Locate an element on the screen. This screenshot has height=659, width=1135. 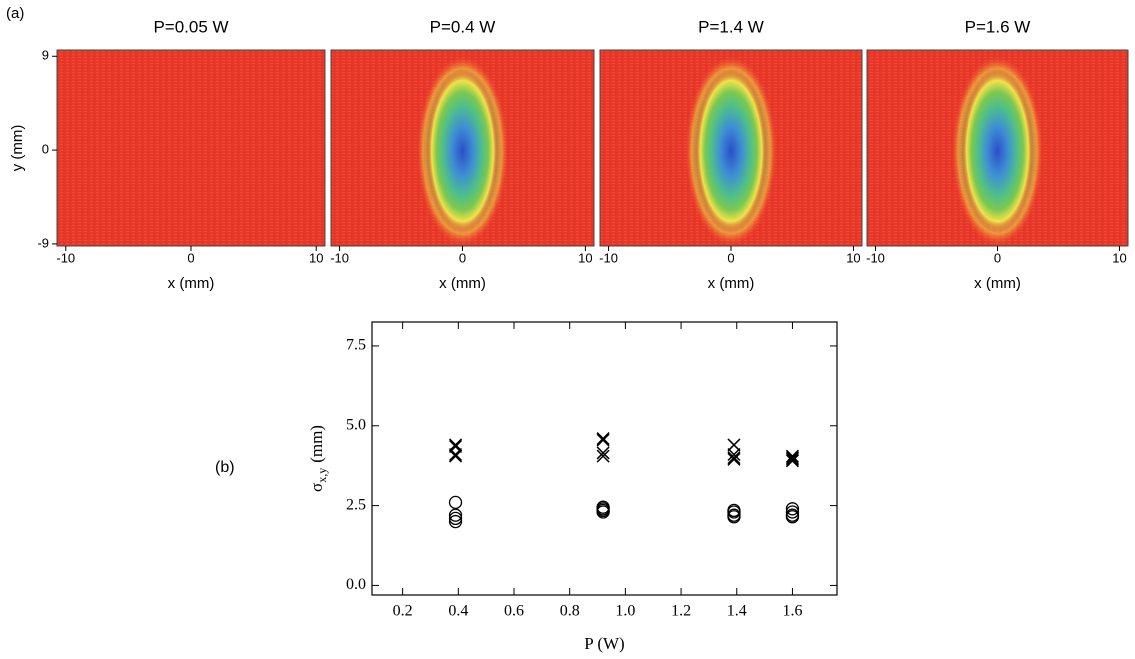
panel-label: (b) is located at coordinates (225, 467).